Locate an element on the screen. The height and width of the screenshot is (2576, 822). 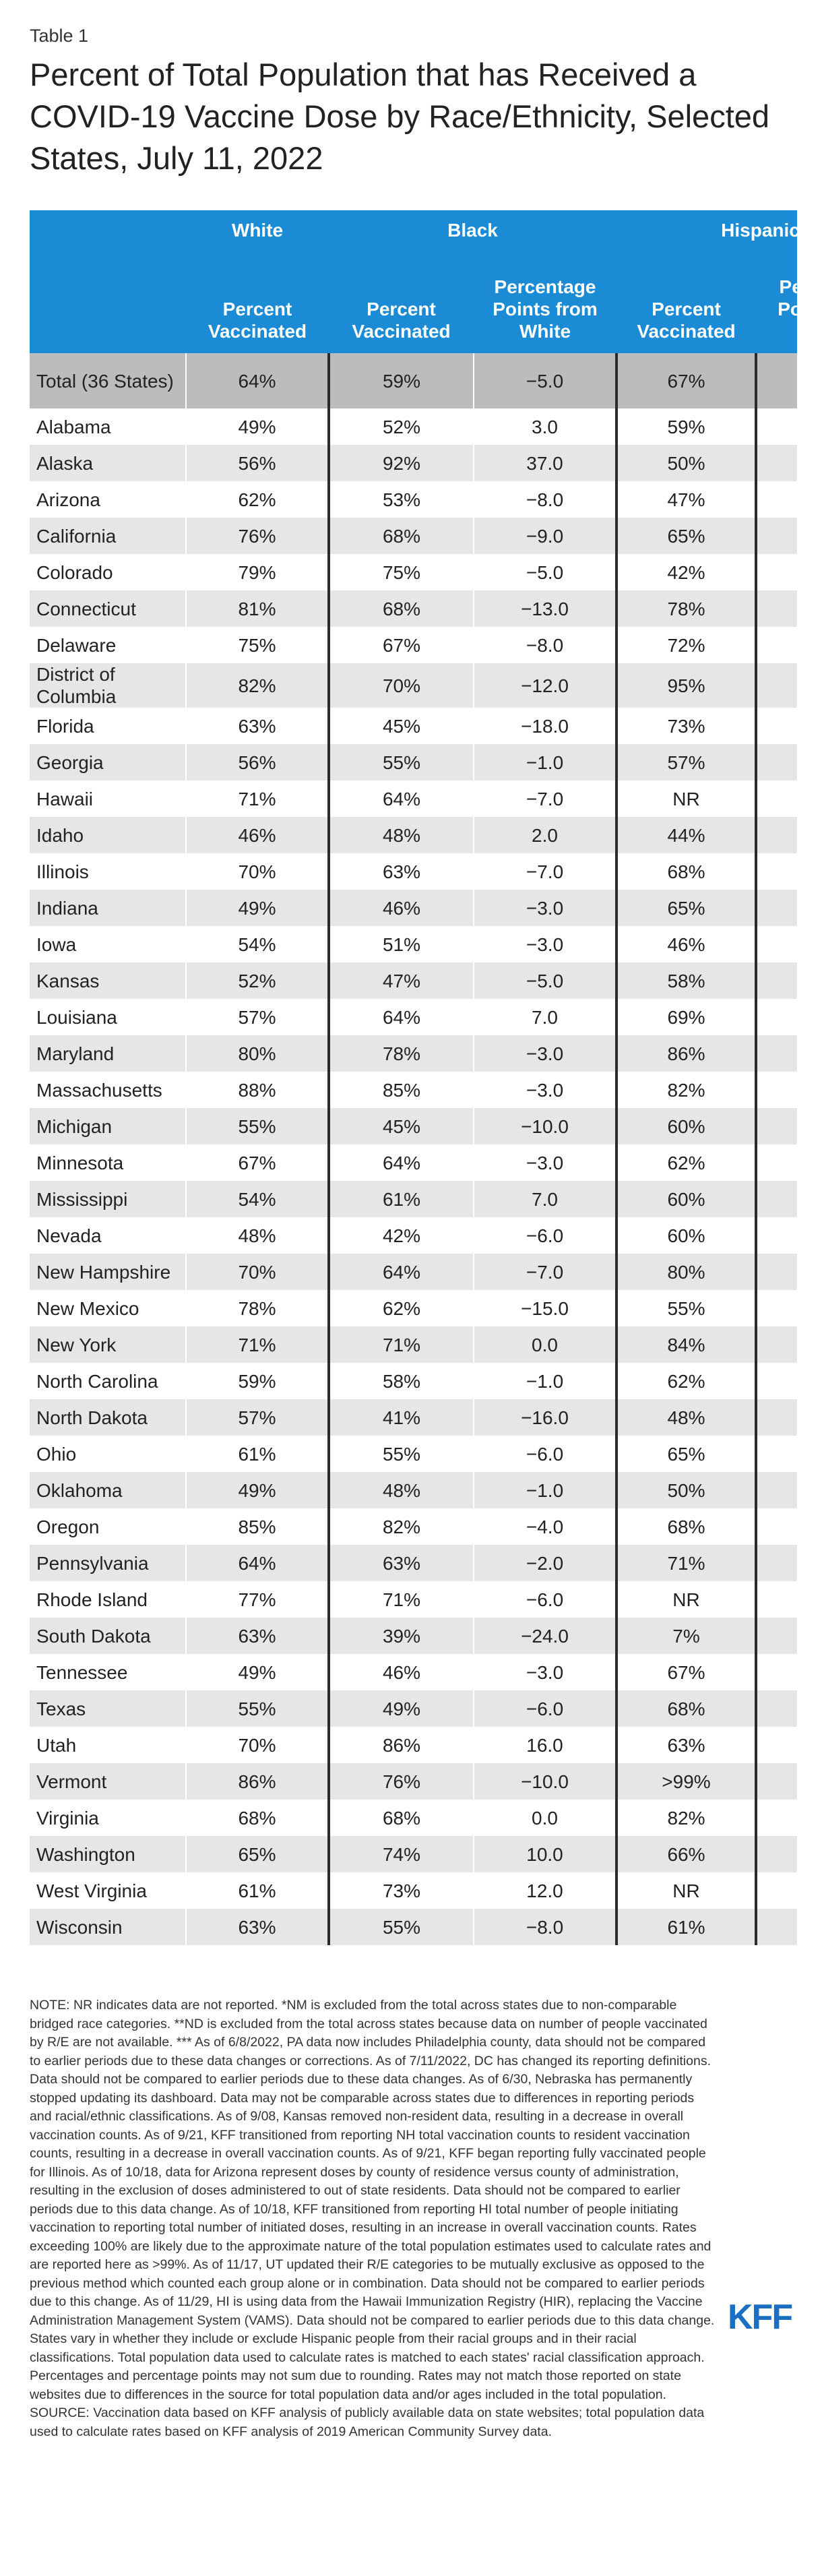
table-cell: −6.0 is located at coordinates (544, 1600).